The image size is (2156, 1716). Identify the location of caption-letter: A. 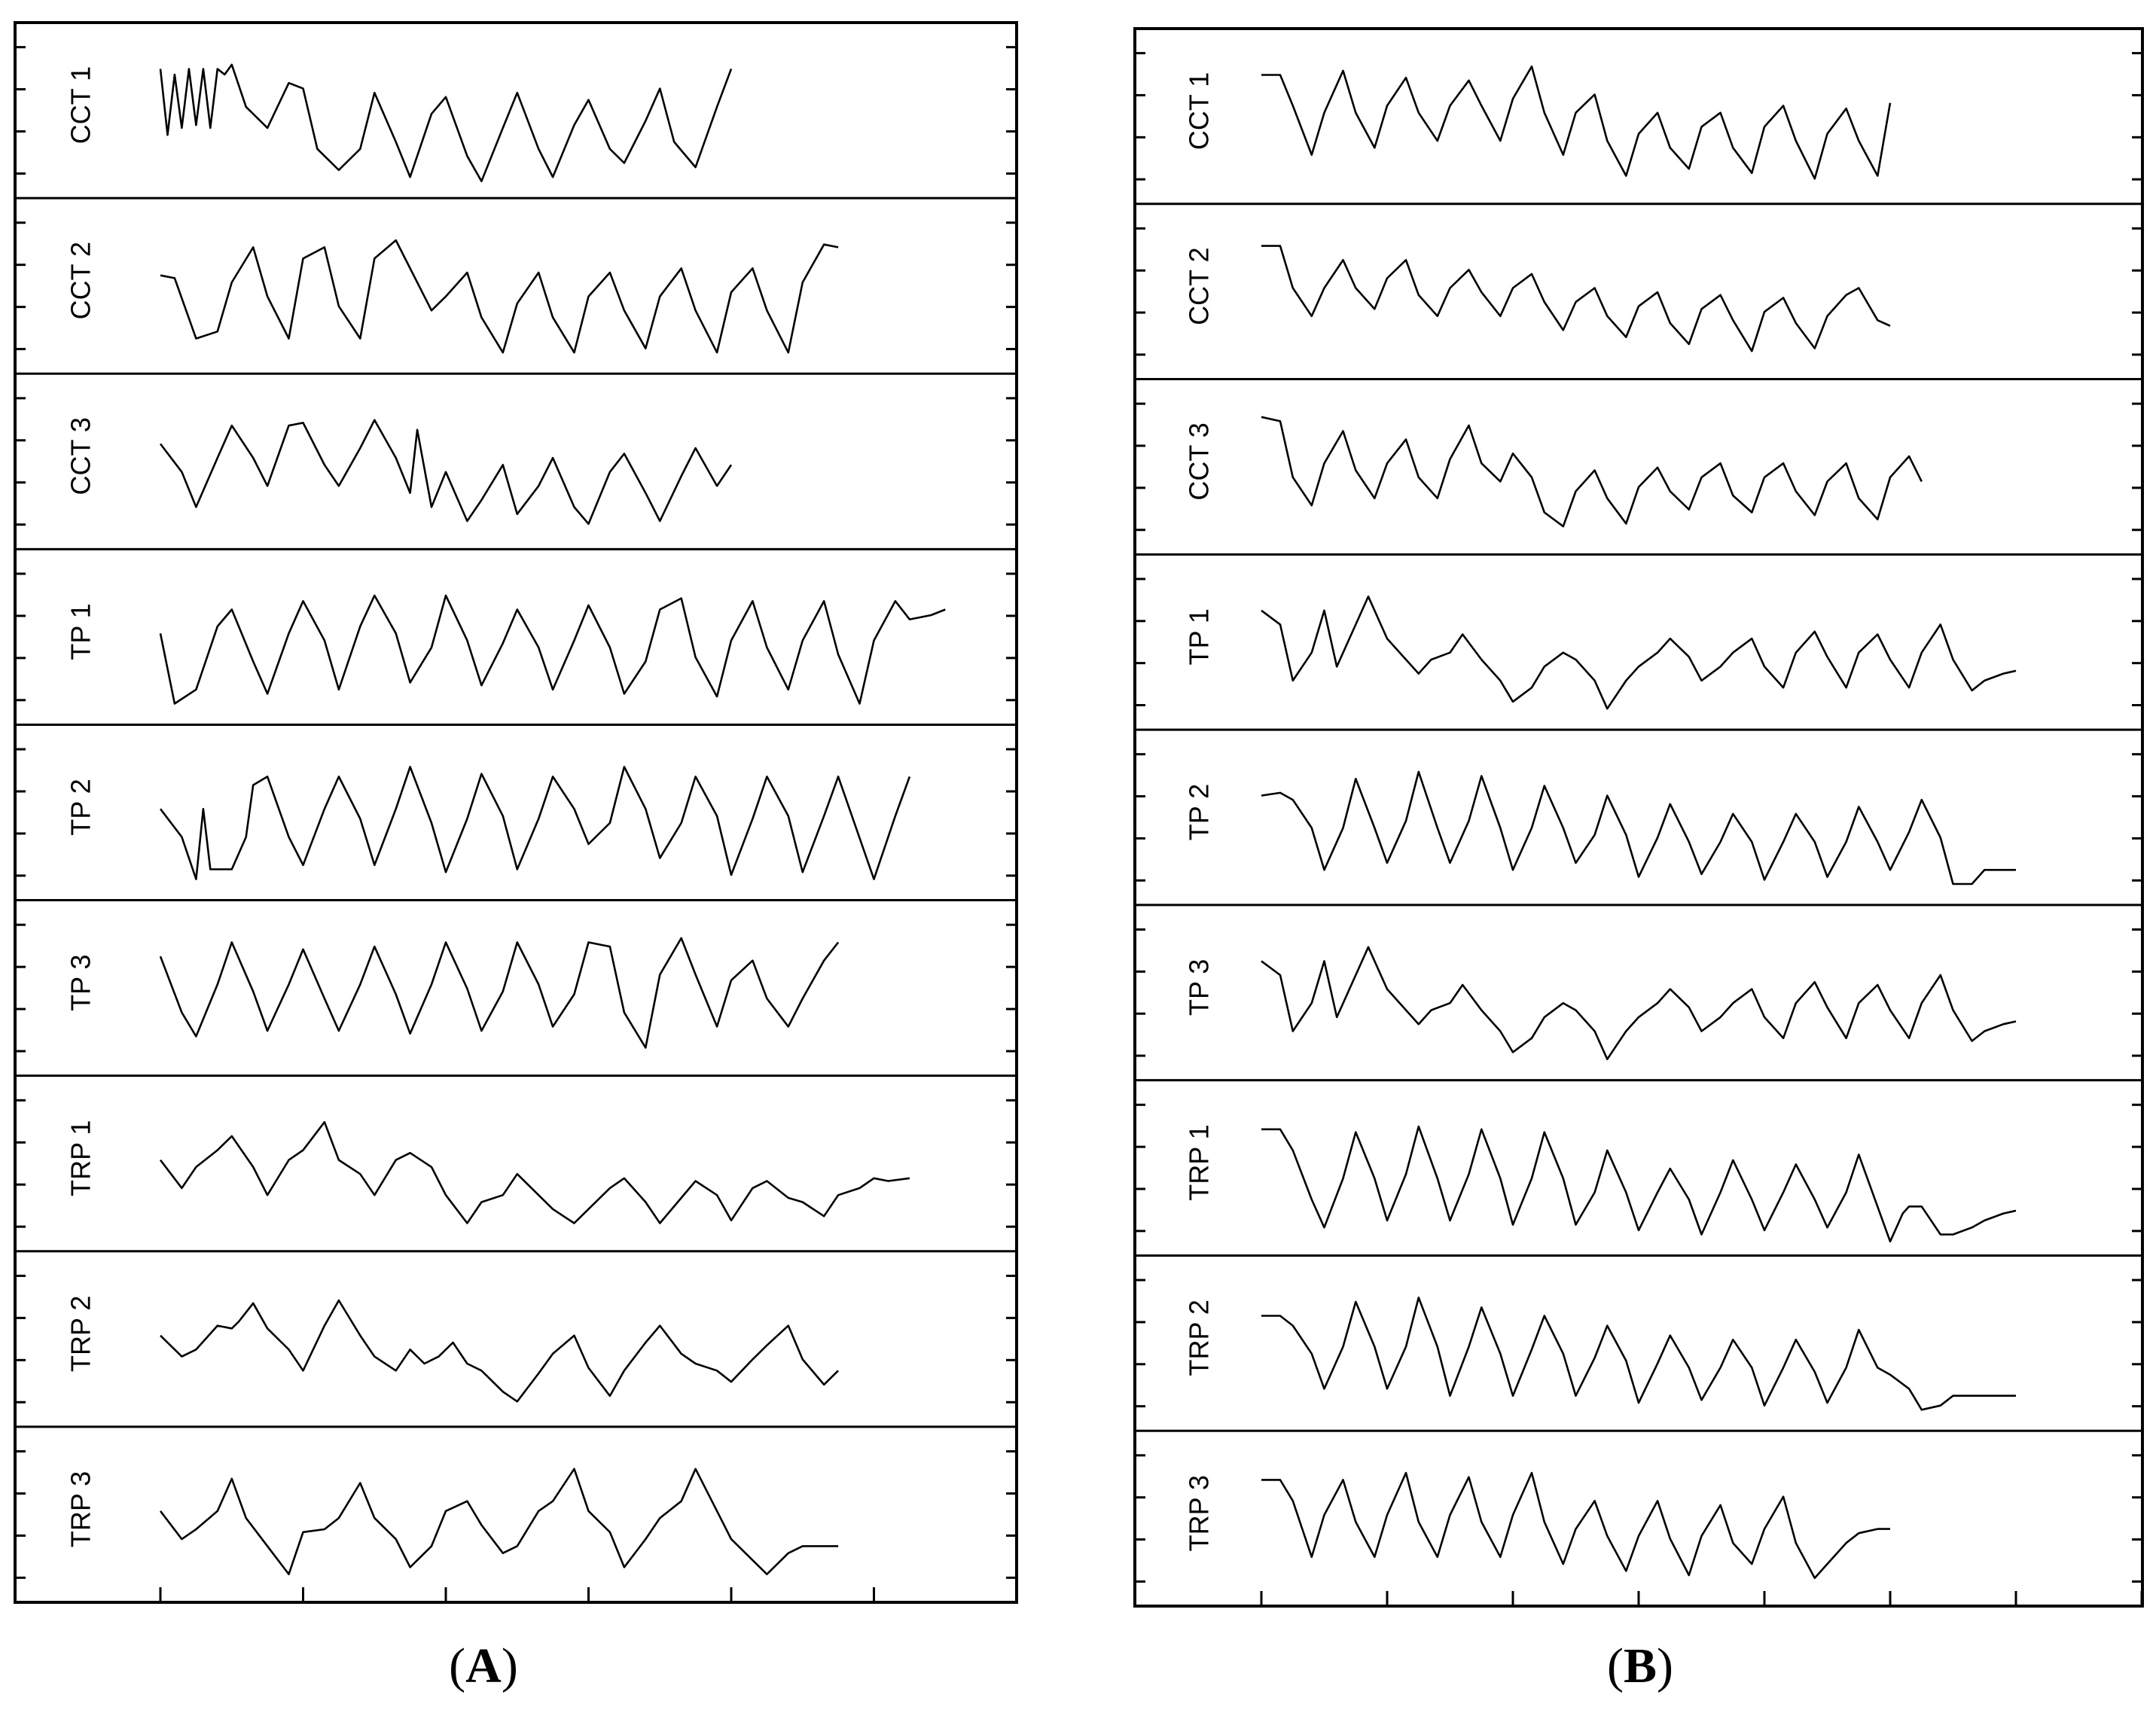
(483, 1665).